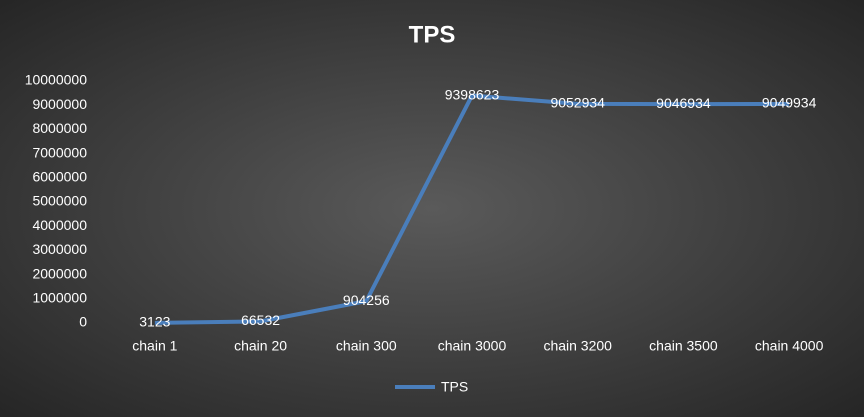 The width and height of the screenshot is (864, 417). I want to click on chart-title: TPS, so click(432, 34).